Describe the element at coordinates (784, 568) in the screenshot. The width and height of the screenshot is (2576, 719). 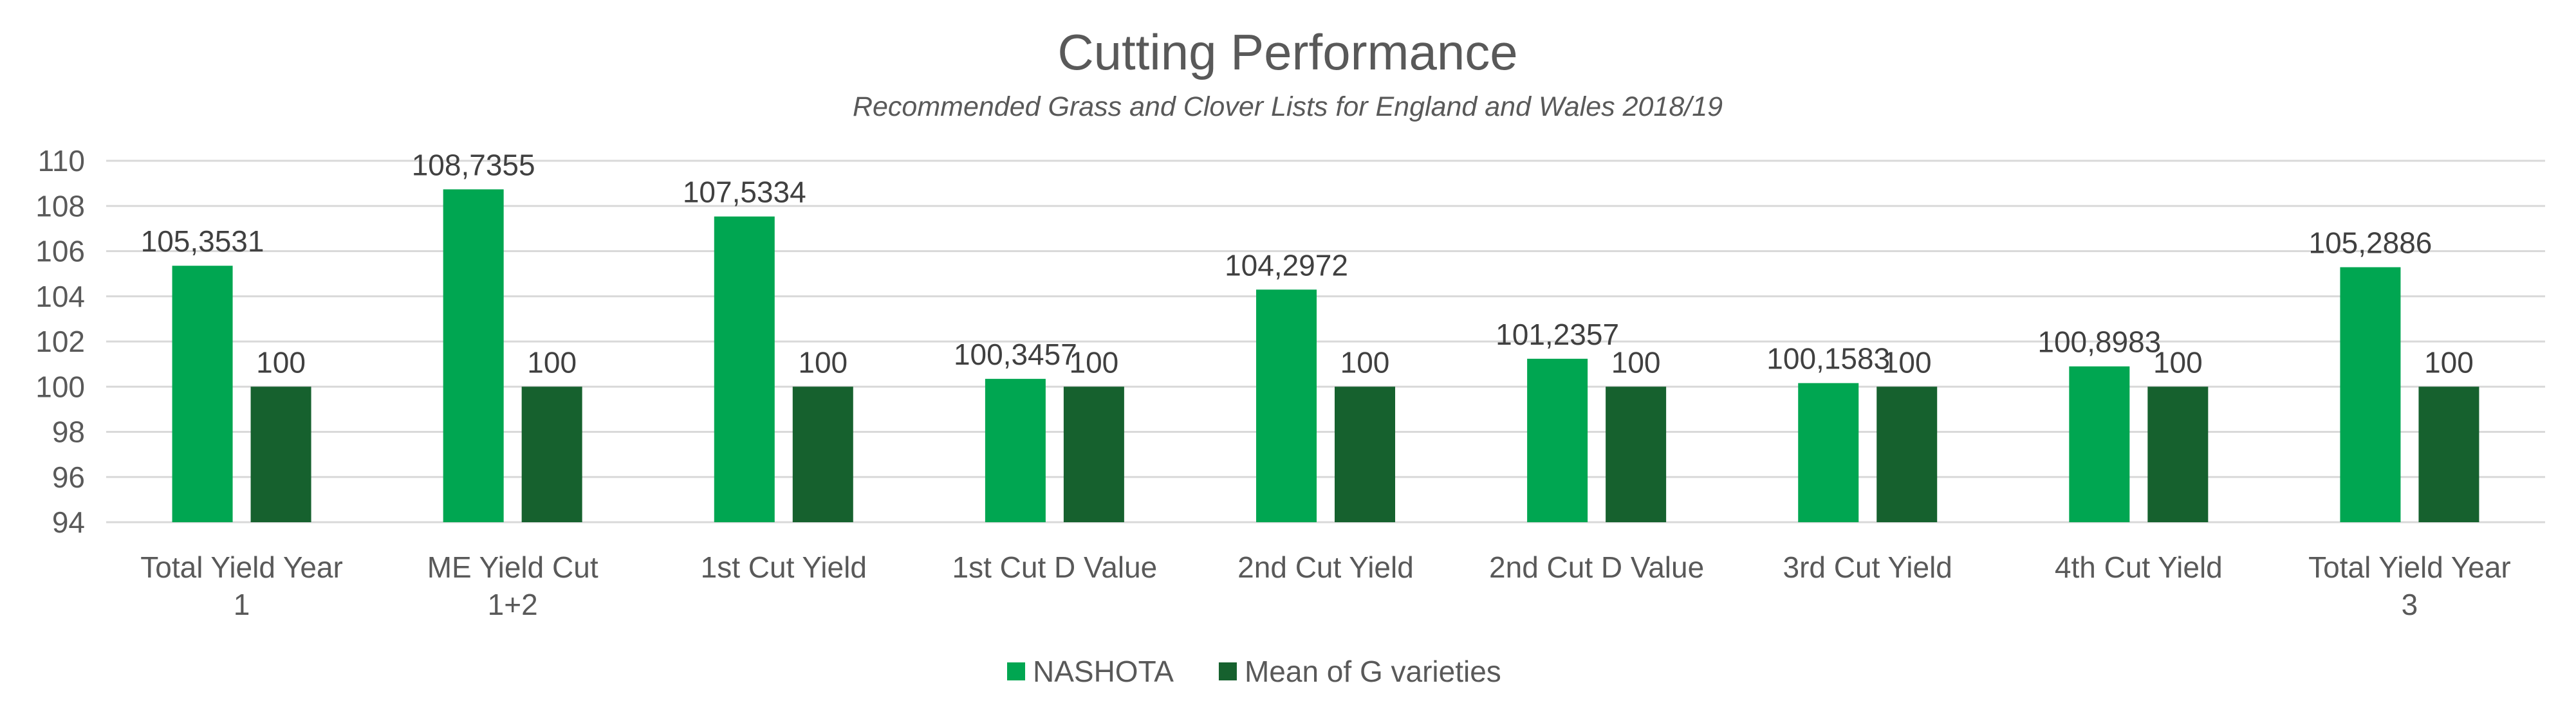
I see `x-category-label: 1st Cut Yield` at that location.